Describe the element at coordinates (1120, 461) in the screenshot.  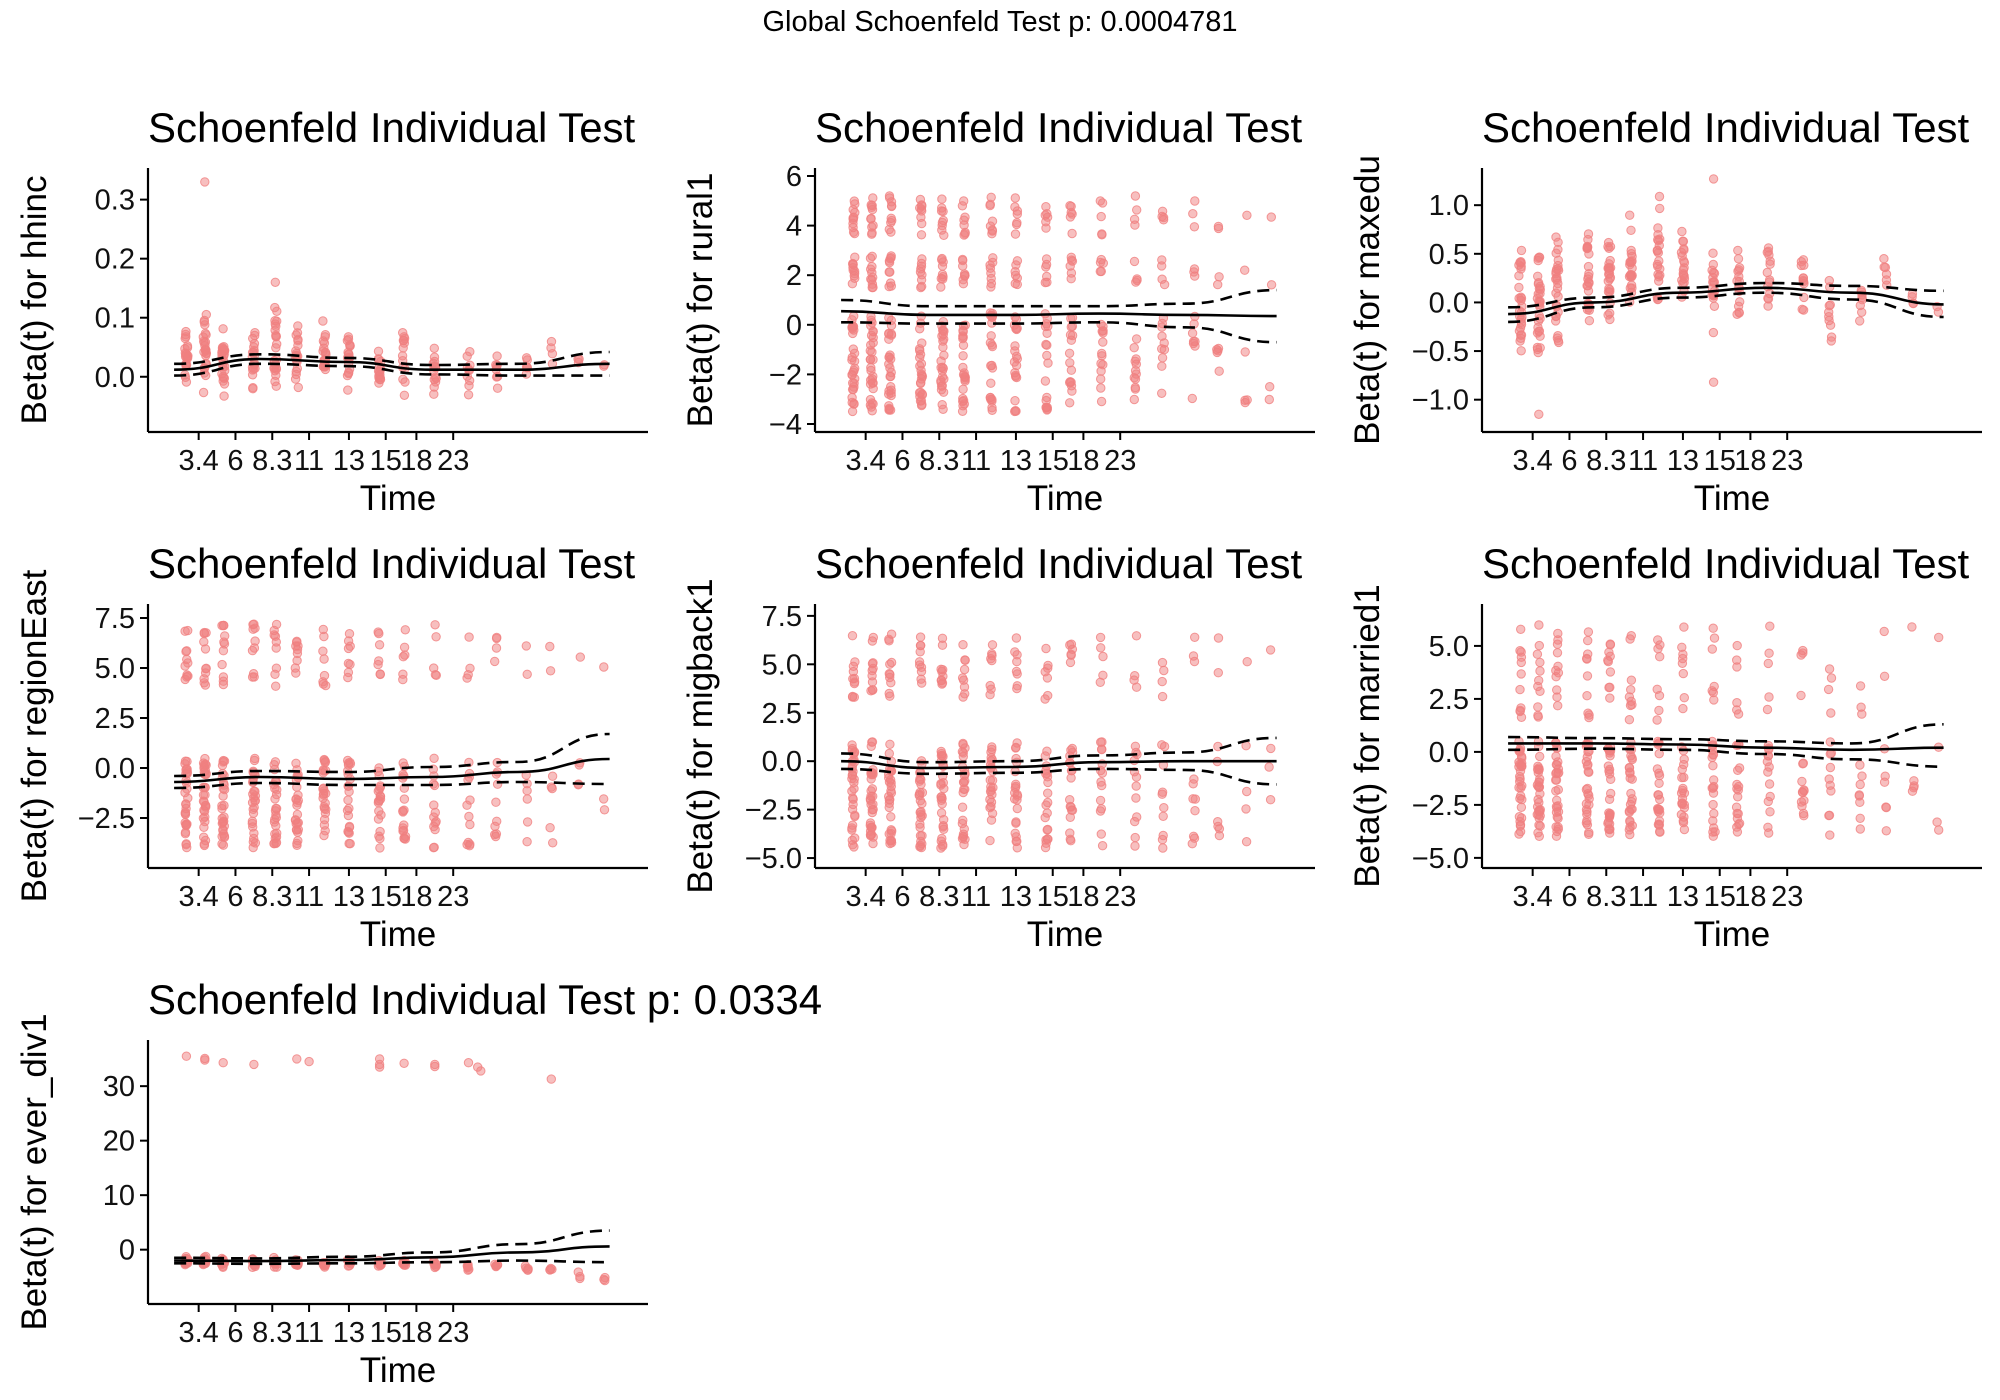
I see `x-tick-label: 23` at that location.